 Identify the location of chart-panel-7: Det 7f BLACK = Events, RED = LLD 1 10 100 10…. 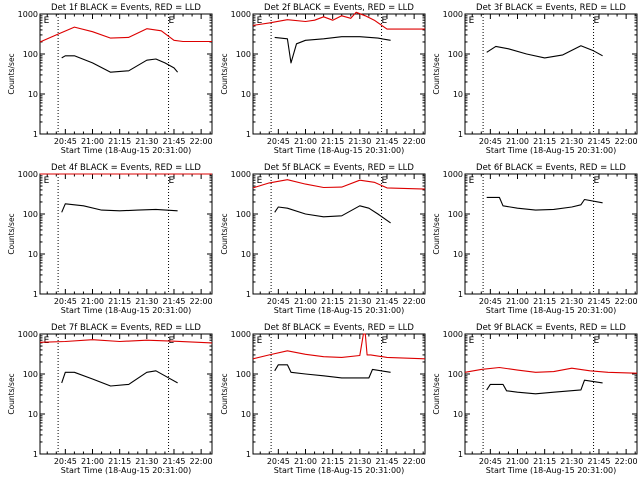
(110, 399).